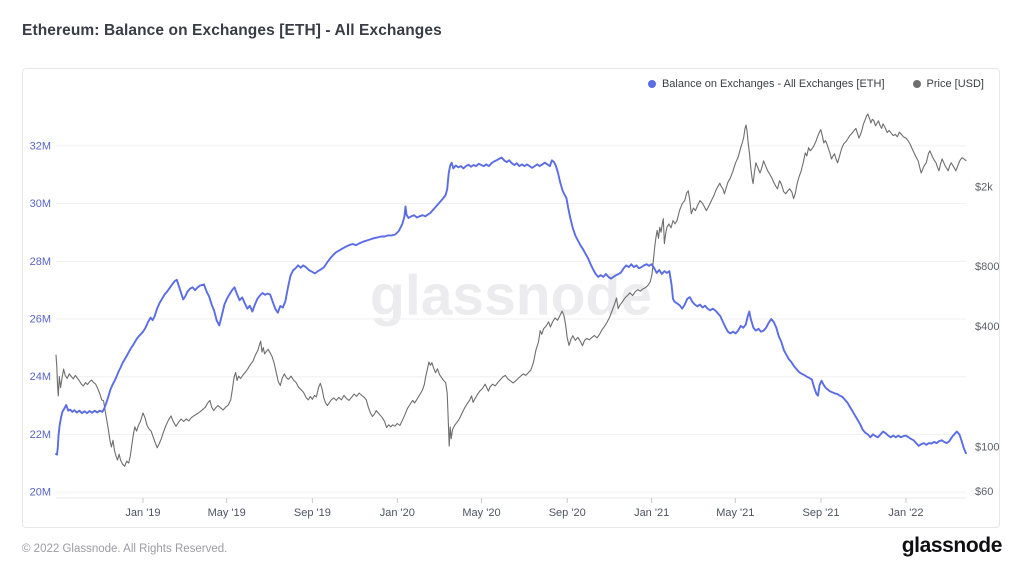  What do you see at coordinates (40, 435) in the screenshot?
I see `y-left-tick-22M: 22M` at bounding box center [40, 435].